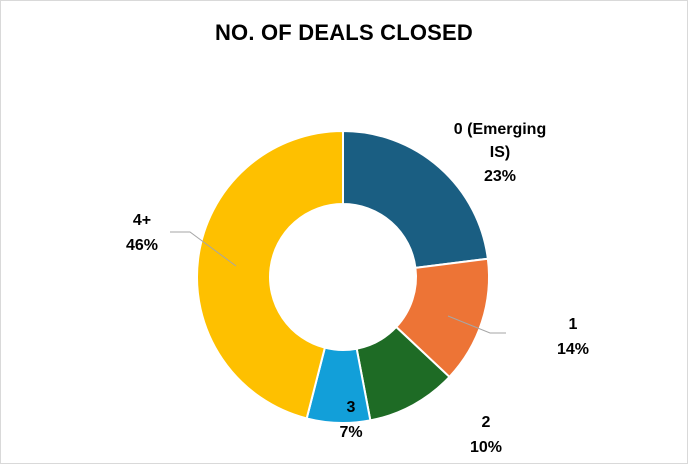  I want to click on label-slice-0-cat: 0 (Emerging, so click(500, 129).